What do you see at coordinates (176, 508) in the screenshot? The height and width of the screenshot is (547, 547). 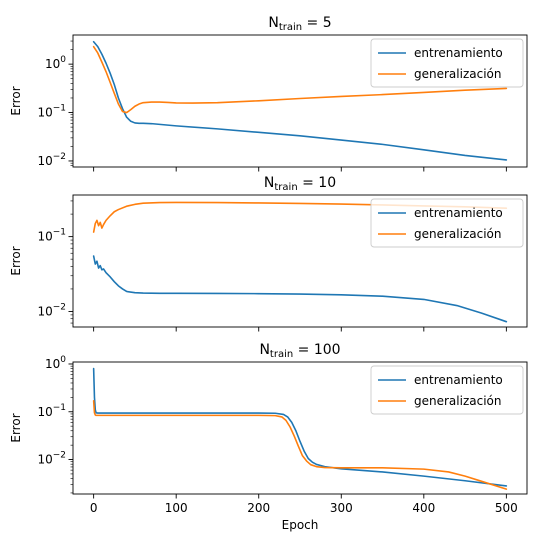 I see `x-tick-label: 100` at bounding box center [176, 508].